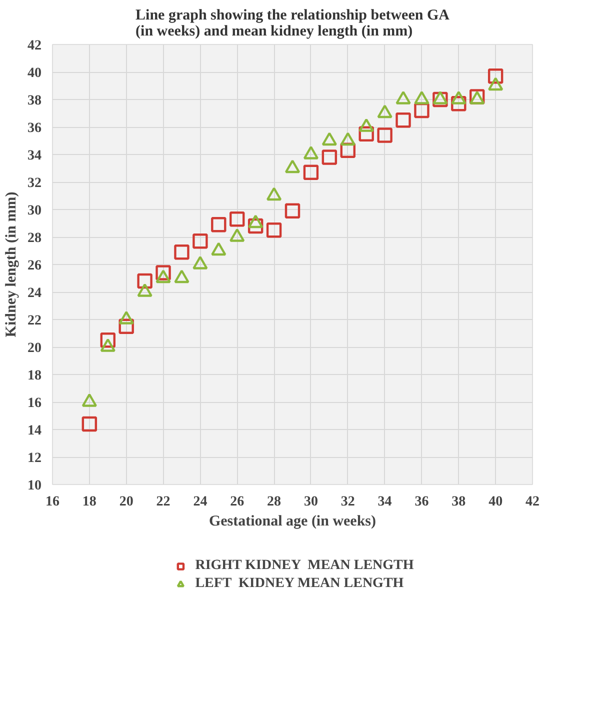  What do you see at coordinates (35, 321) in the screenshot?
I see `y-tick-label: 22` at bounding box center [35, 321].